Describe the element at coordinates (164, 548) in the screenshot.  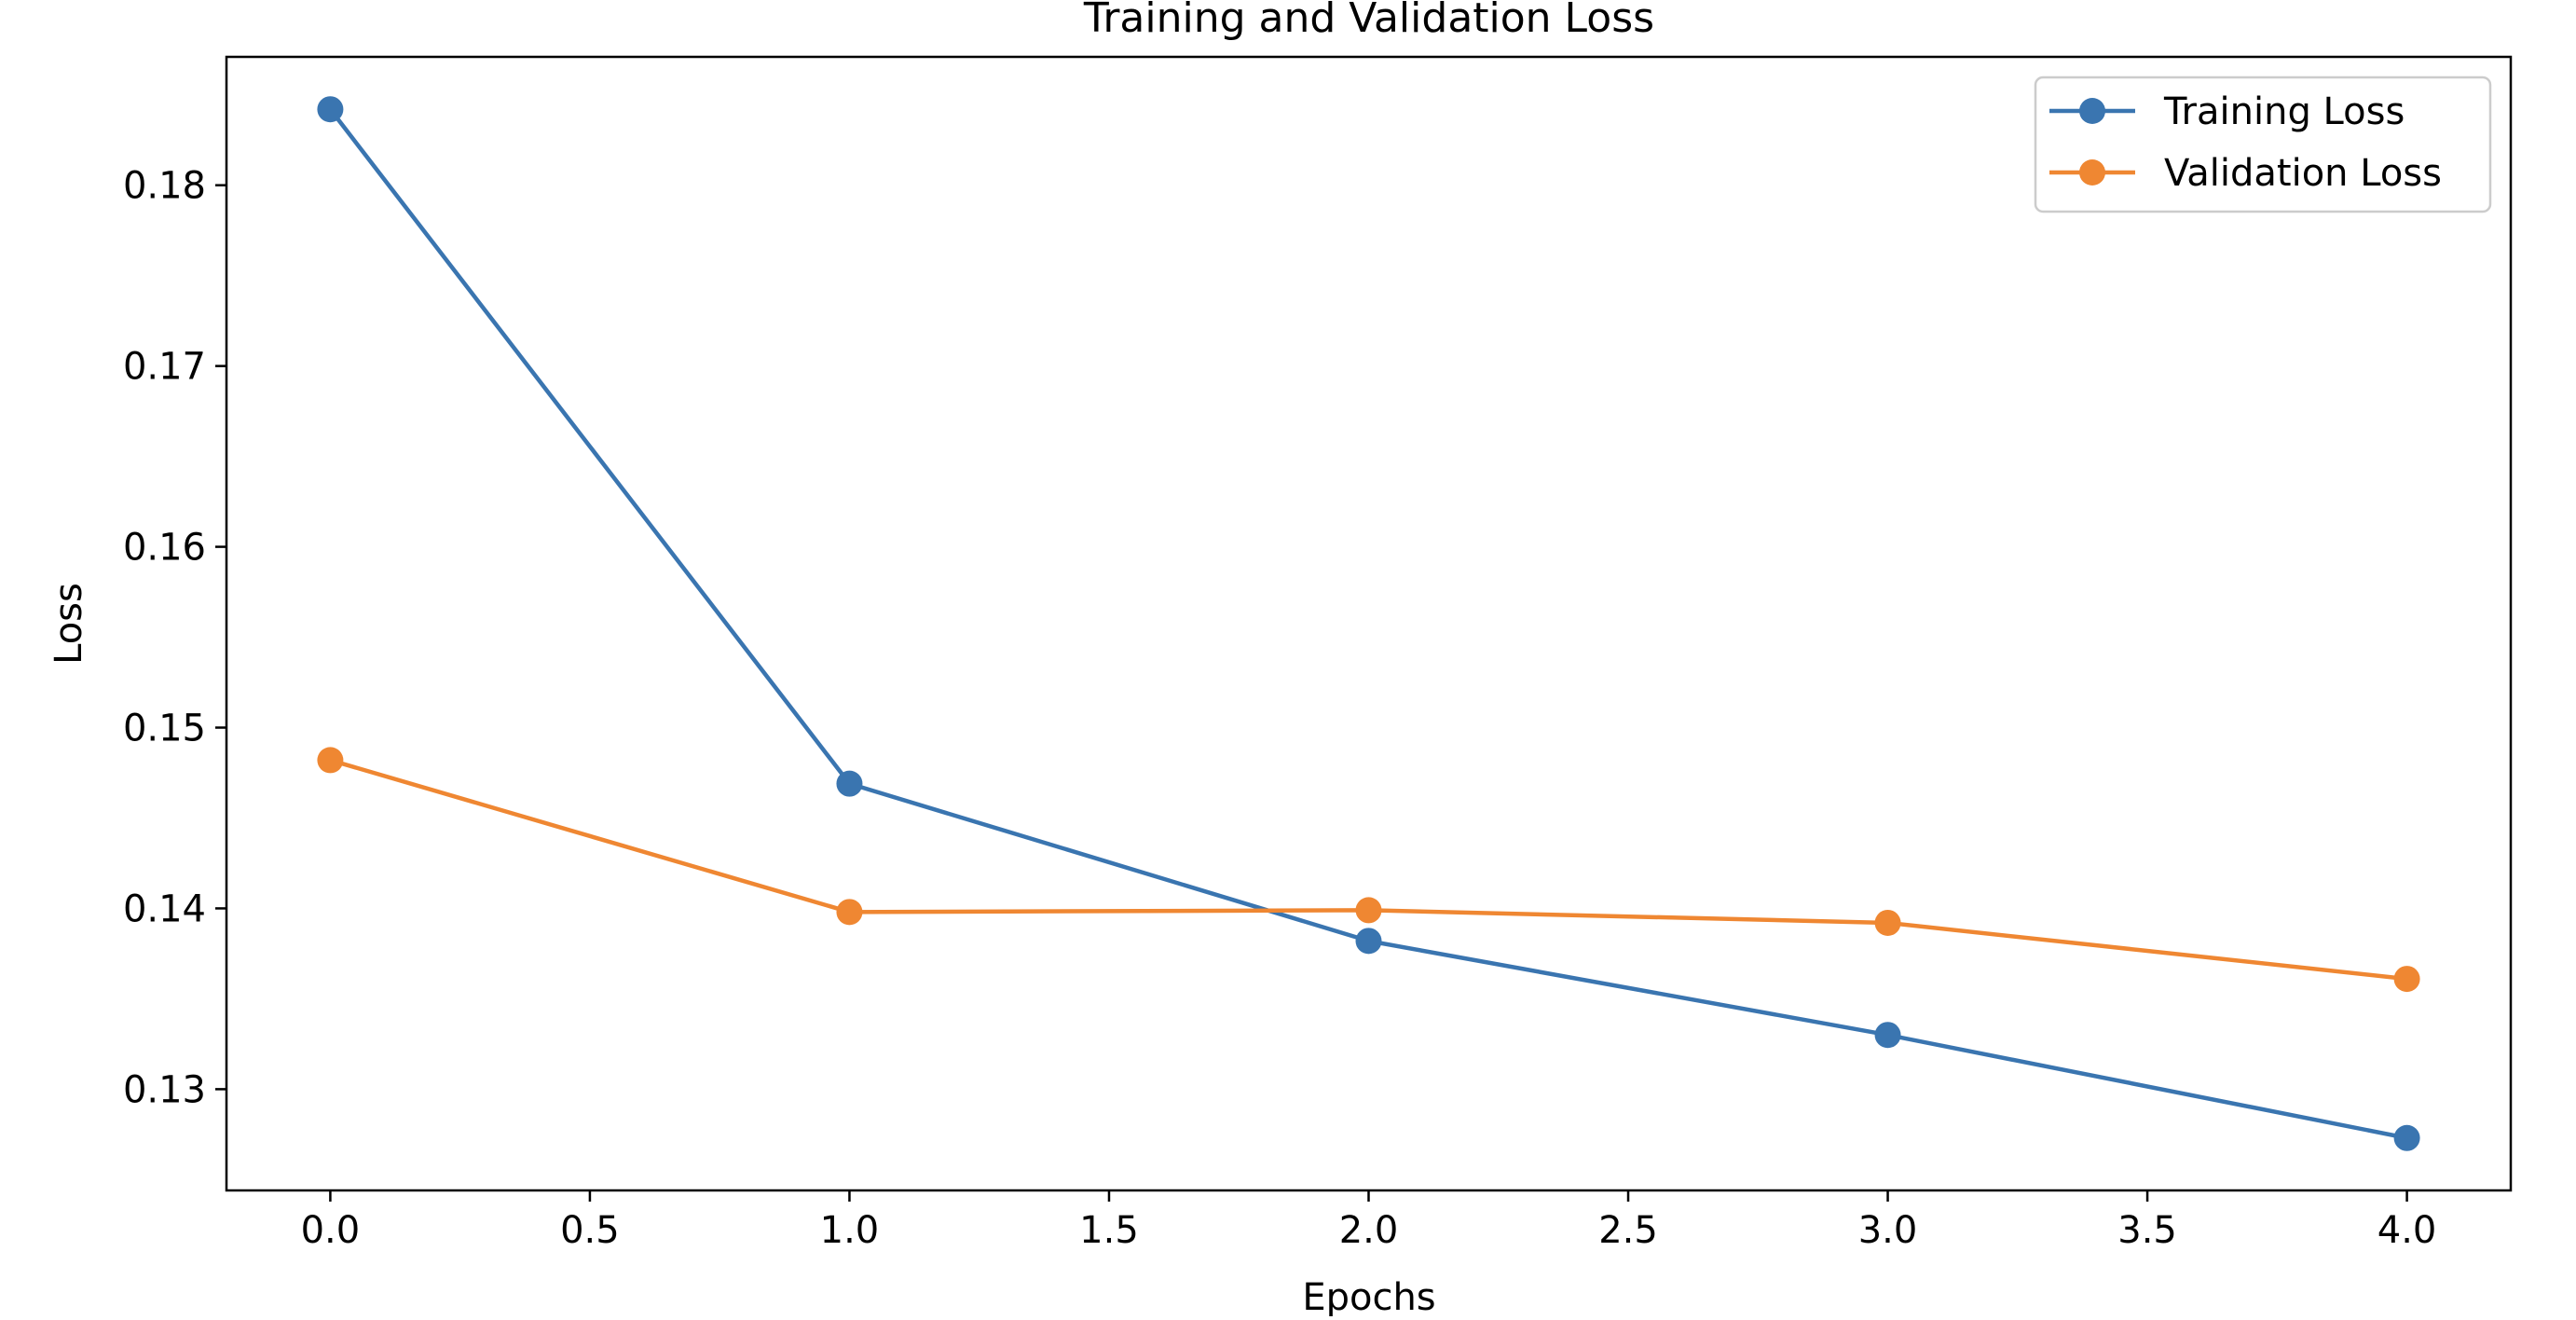
I see `y-tick-label: 0.16` at that location.